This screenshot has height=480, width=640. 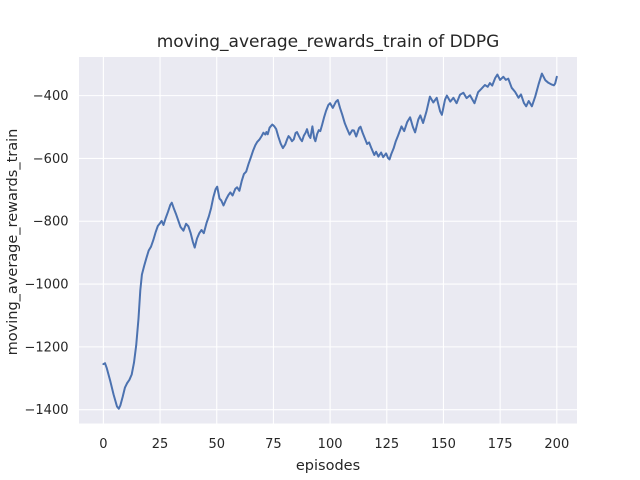 What do you see at coordinates (328, 466) in the screenshot?
I see `x-axis-label: episodes` at bounding box center [328, 466].